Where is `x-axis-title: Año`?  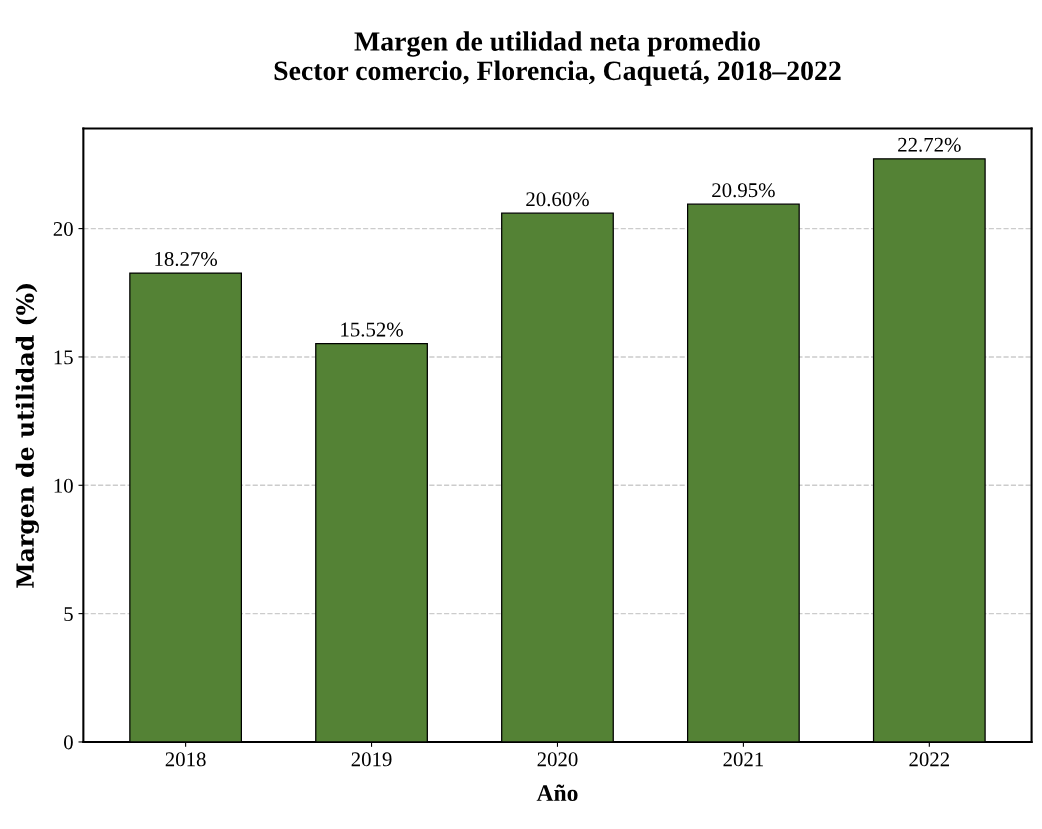
x-axis-title: Año is located at coordinates (557, 793).